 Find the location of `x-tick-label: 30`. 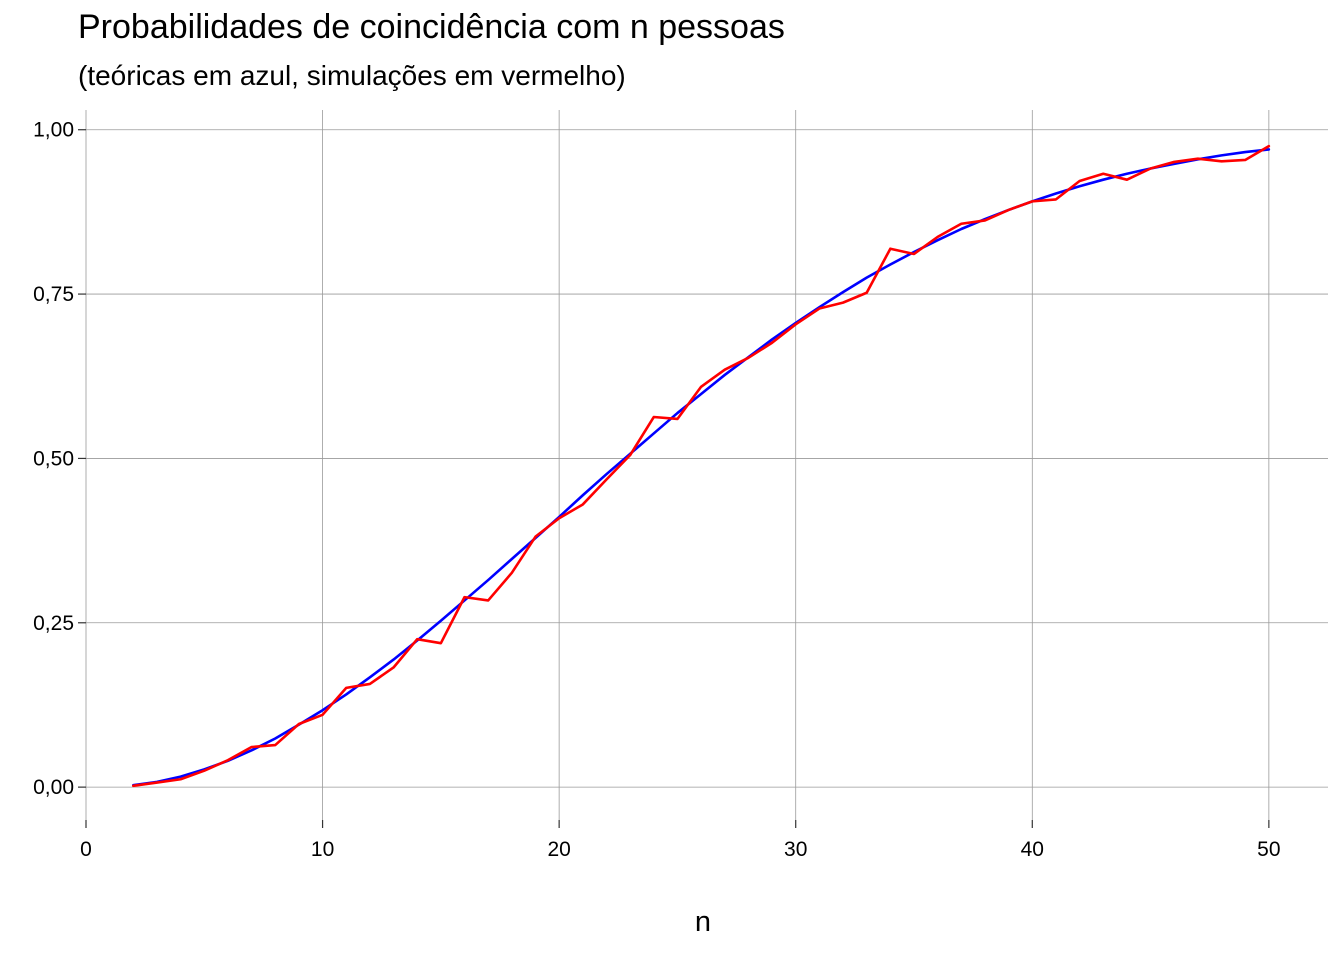

x-tick-label: 30 is located at coordinates (795, 849).